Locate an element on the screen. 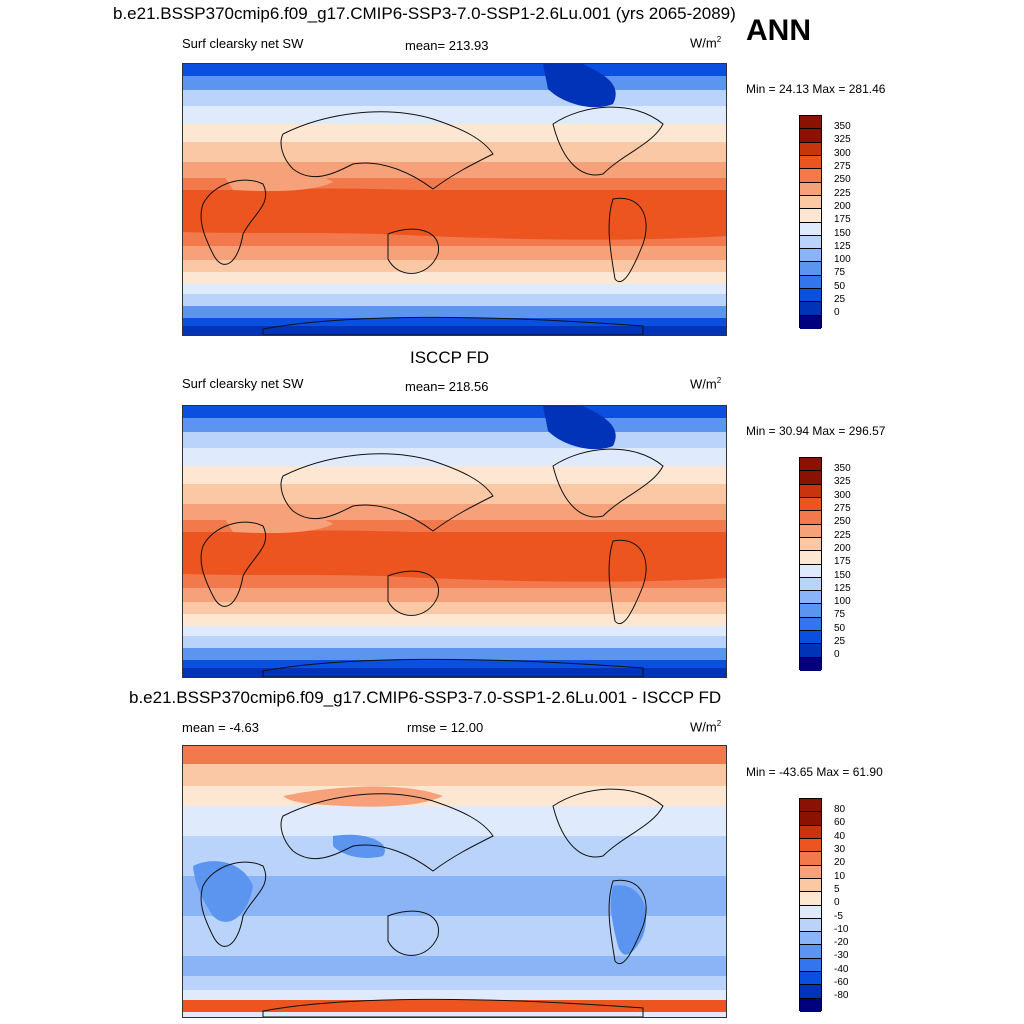  colorbar-tick-label: 350 is located at coordinates (842, 126).